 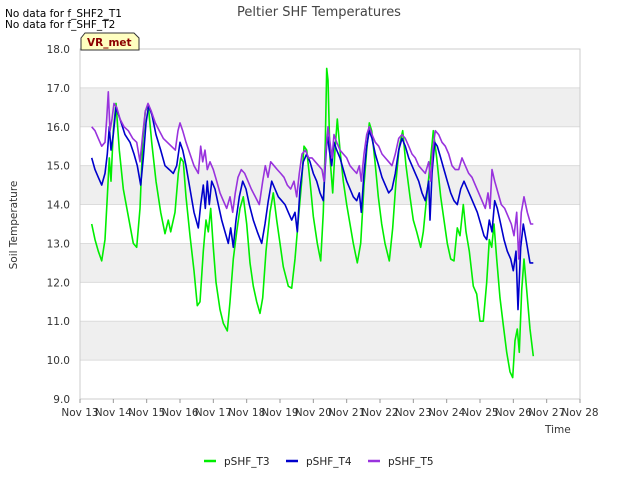 I want to click on x-tick-label: Nov 27, so click(x=546, y=413).